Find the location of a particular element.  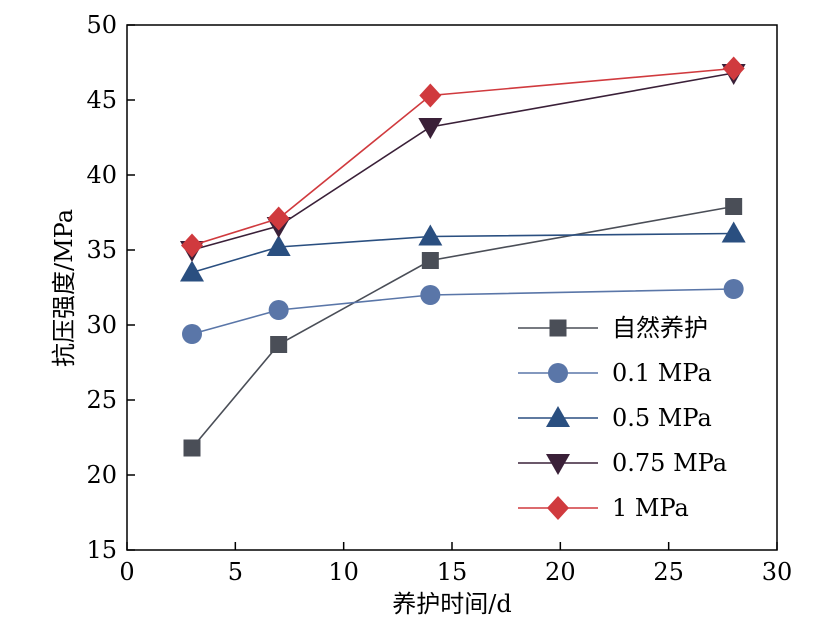

x-tick-label: 10 is located at coordinates (343, 572).